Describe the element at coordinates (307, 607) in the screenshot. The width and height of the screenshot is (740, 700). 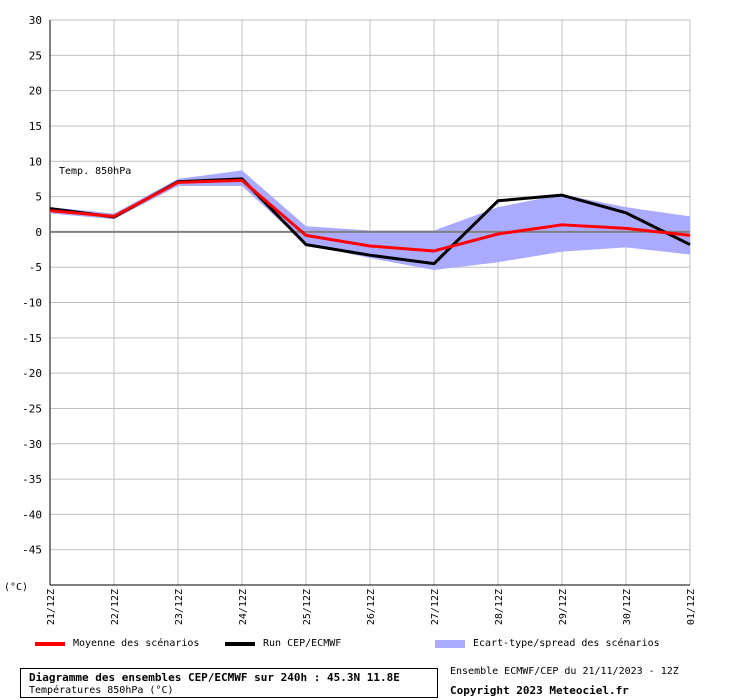
I see `x-tick-label: 25/12Z` at that location.